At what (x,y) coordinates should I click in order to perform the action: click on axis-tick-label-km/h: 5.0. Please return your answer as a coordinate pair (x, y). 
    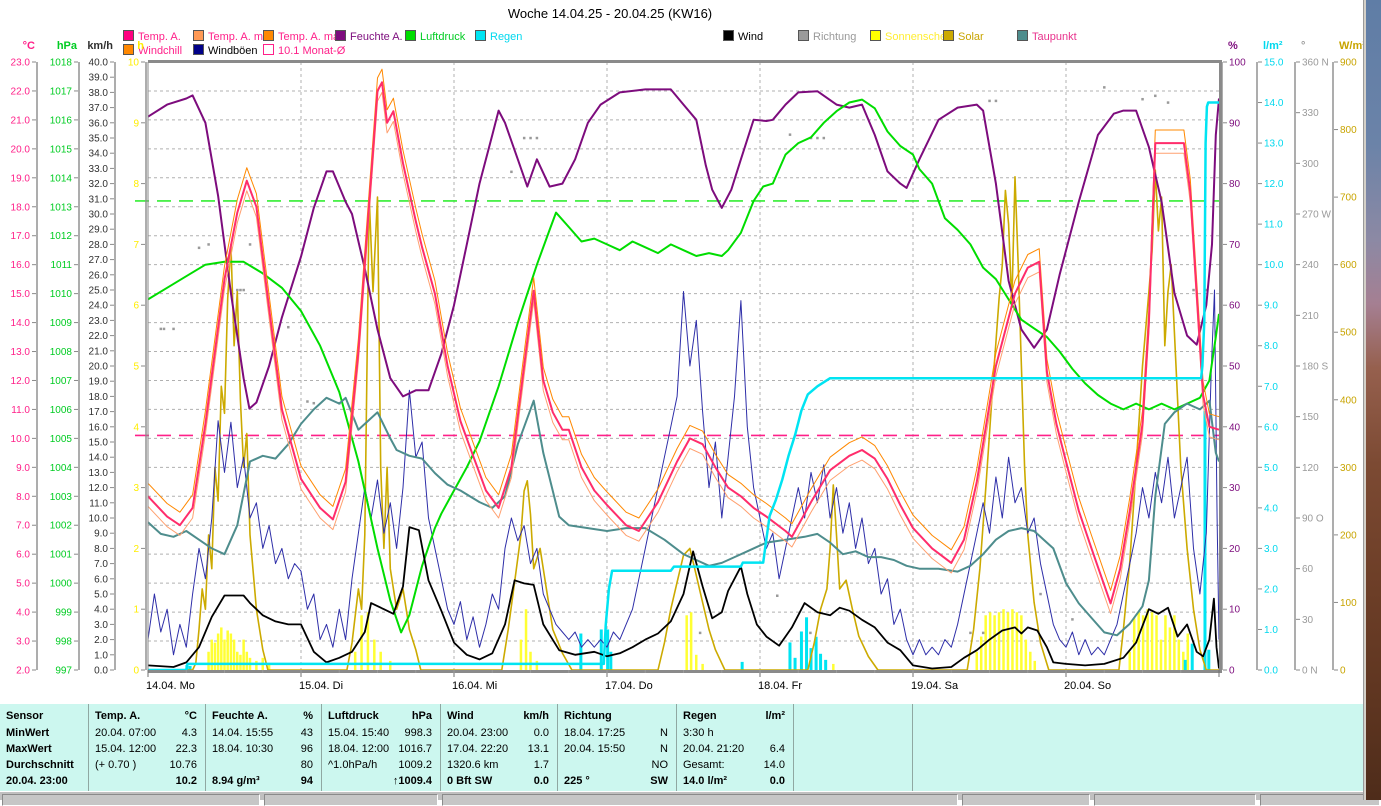
    Looking at the image, I should click on (101, 595).